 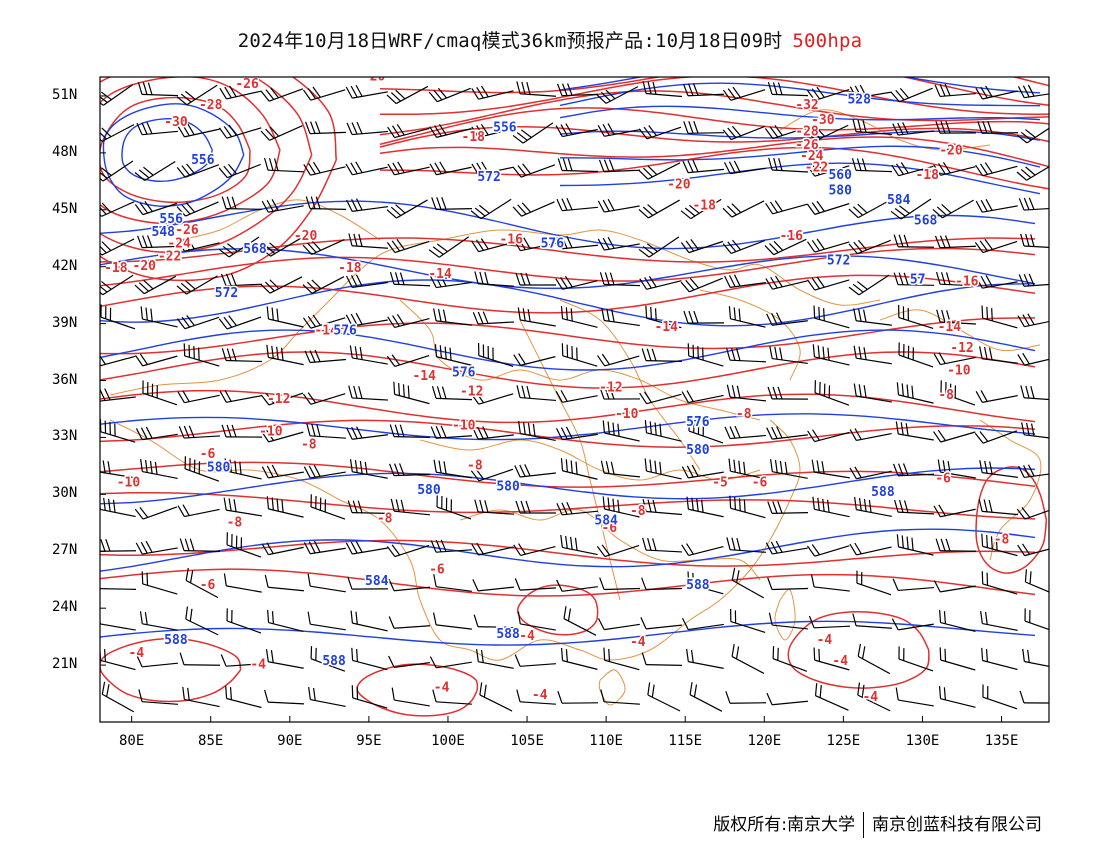 I want to click on temperature-label: -8, so click(x=638, y=511).